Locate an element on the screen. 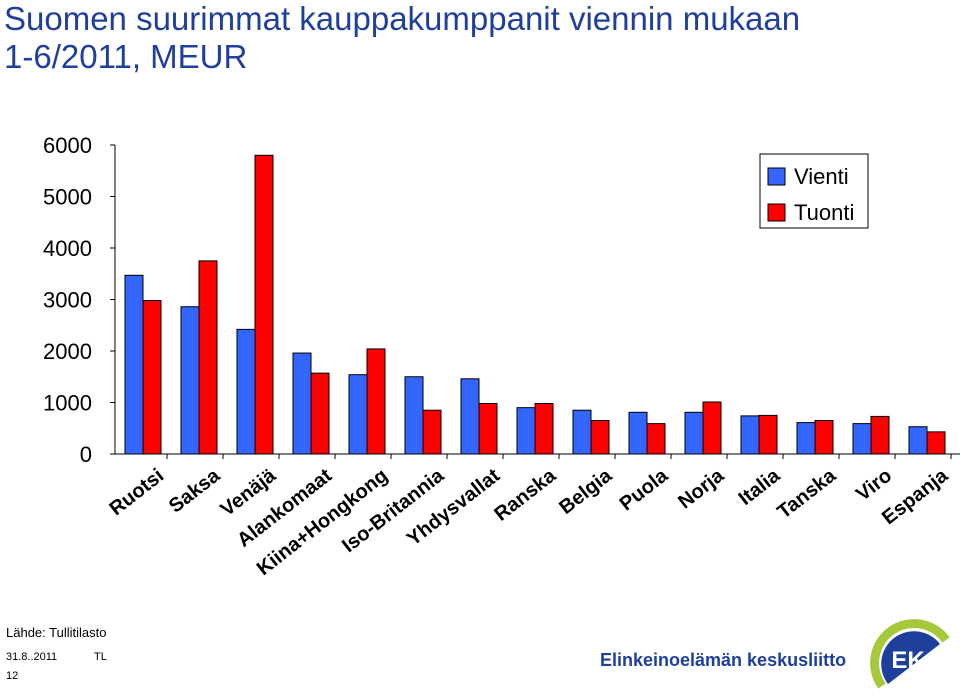 The height and width of the screenshot is (696, 960). ek-logo-icon: EK is located at coordinates (910, 654).